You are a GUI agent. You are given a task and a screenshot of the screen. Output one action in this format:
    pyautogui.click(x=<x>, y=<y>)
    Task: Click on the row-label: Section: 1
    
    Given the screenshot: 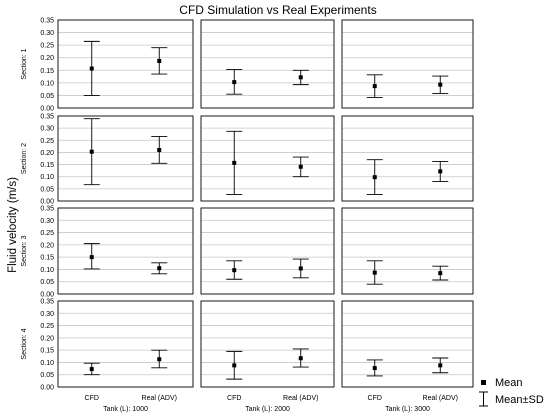 What is the action you would take?
    pyautogui.click(x=24, y=63)
    